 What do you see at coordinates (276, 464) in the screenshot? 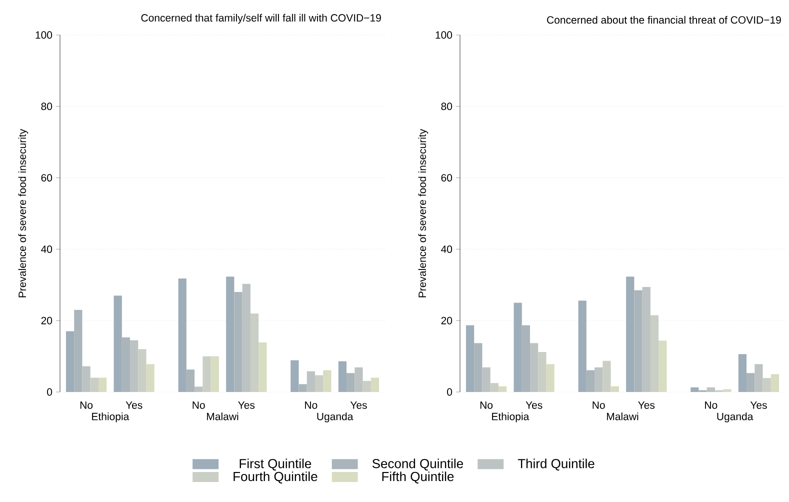
I see `legend-label: First Quintile` at bounding box center [276, 464].